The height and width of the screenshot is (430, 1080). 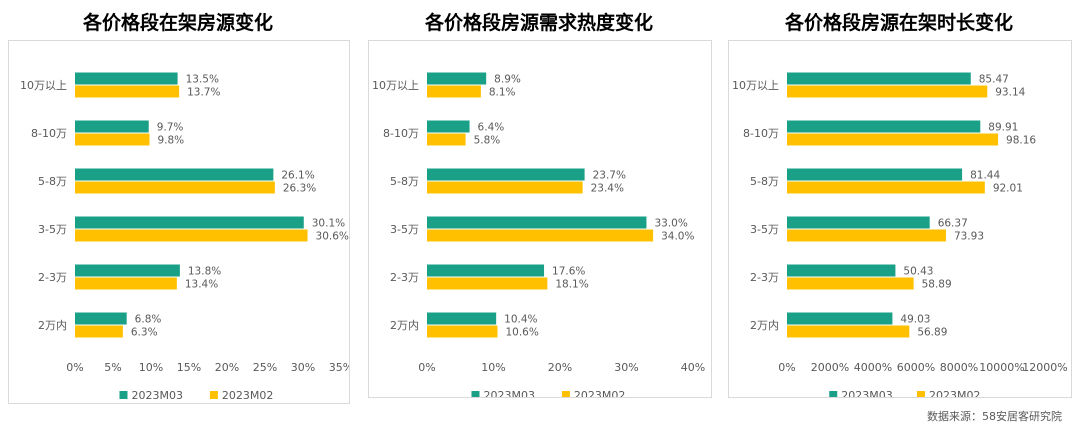 What do you see at coordinates (693, 367) in the screenshot?
I see `x-tick-label: 40%` at bounding box center [693, 367].